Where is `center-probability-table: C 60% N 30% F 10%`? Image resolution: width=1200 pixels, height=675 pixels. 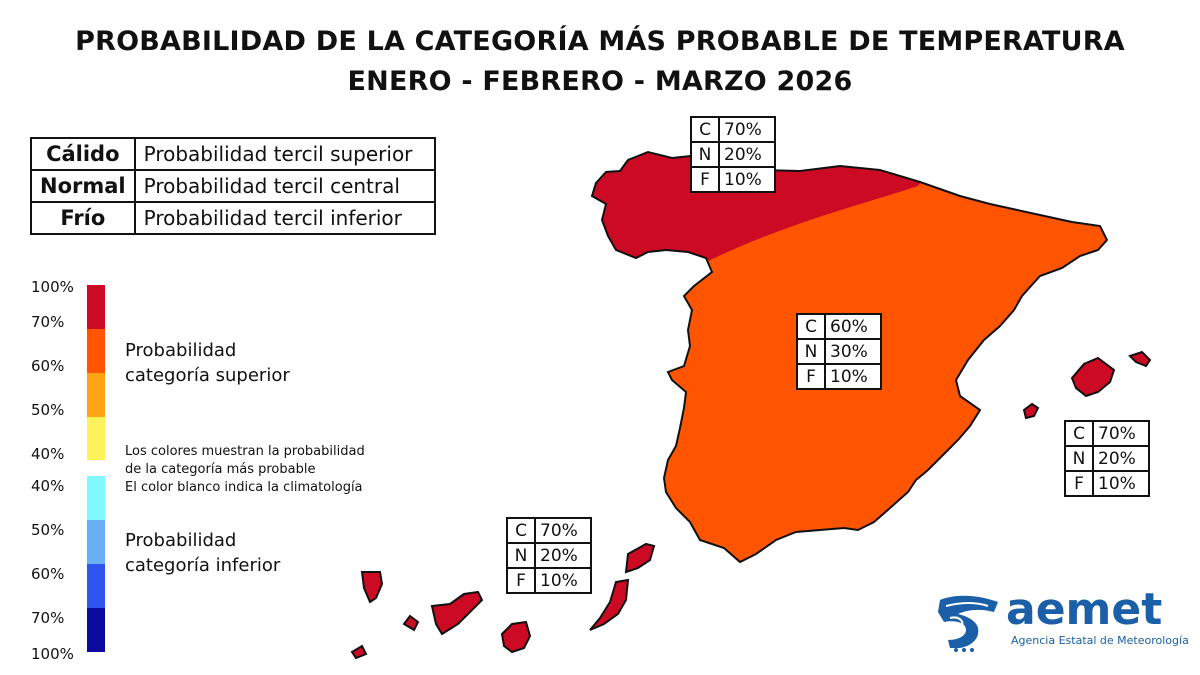 center-probability-table: C 60% N 30% F 10% is located at coordinates (839, 351).